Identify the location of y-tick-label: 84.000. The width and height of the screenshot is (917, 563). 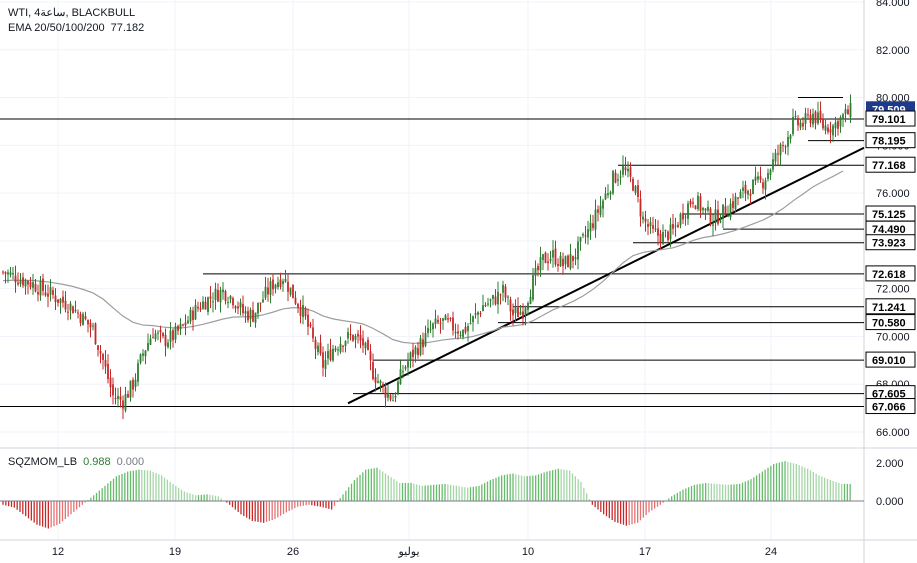
(893, 4).